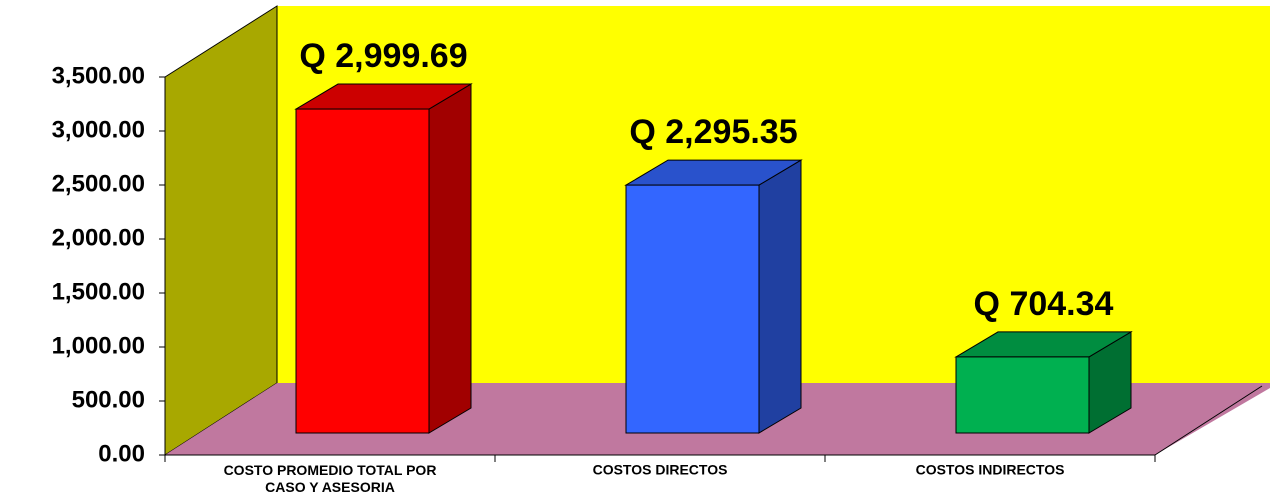 Image resolution: width=1270 pixels, height=500 pixels. I want to click on x-tick-label-line: COSTO PROMEDIO TOTAL POR, so click(330, 470).